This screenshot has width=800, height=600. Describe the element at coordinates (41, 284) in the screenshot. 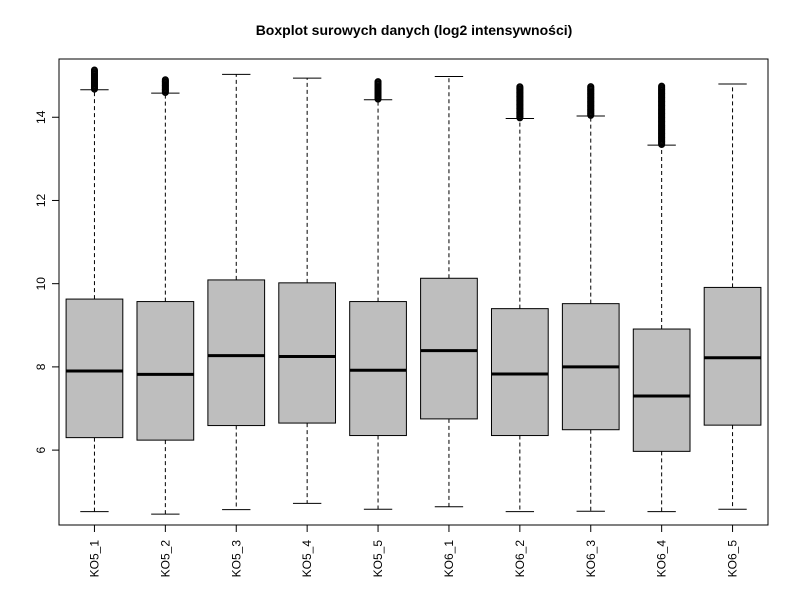

I see `y-tick-label: 10` at that location.